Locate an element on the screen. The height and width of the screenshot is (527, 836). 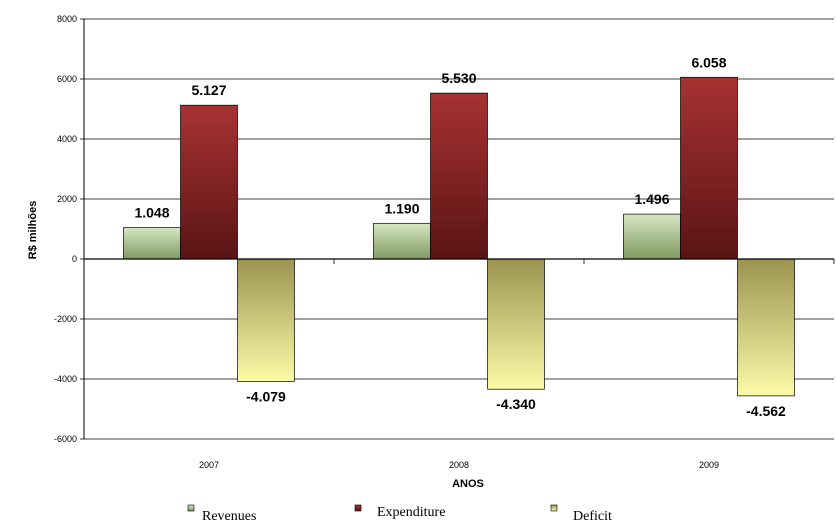
bar-expenditure-2009 is located at coordinates (709, 168).